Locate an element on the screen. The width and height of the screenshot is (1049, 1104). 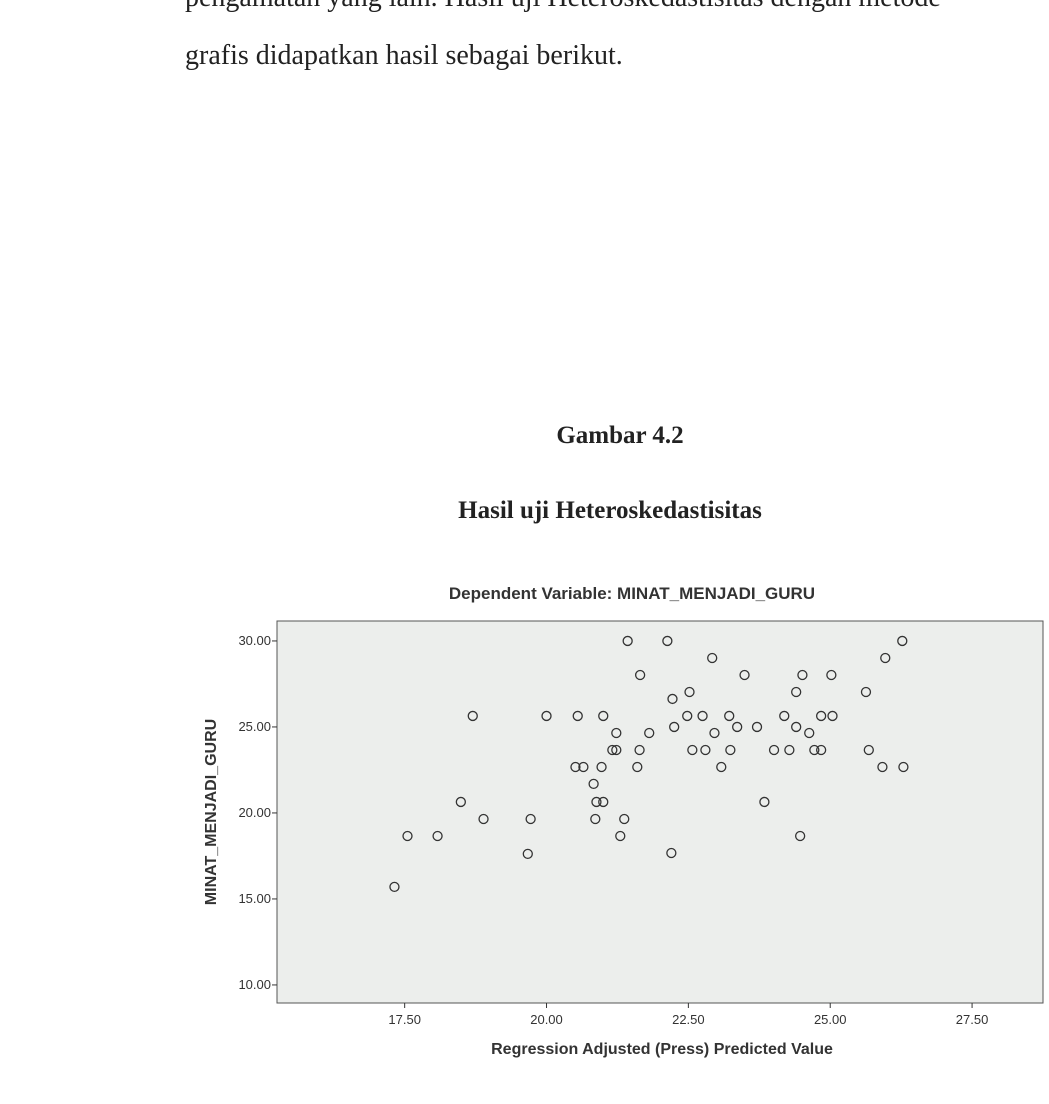
figure-caption: Hasil uji Heteroskedastisitas is located at coordinates (610, 510).